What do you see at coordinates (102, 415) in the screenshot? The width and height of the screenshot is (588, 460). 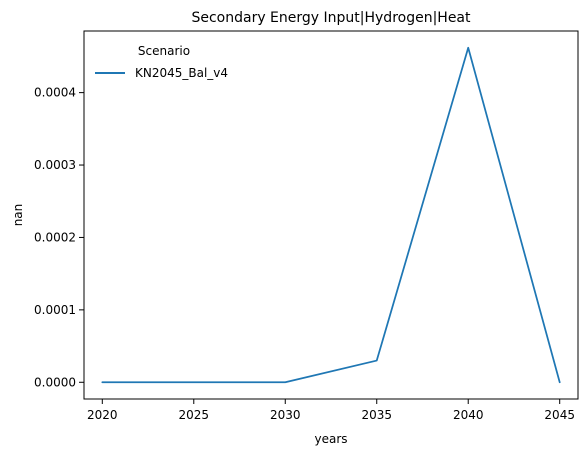 I see `x-tick-label: 2020` at bounding box center [102, 415].